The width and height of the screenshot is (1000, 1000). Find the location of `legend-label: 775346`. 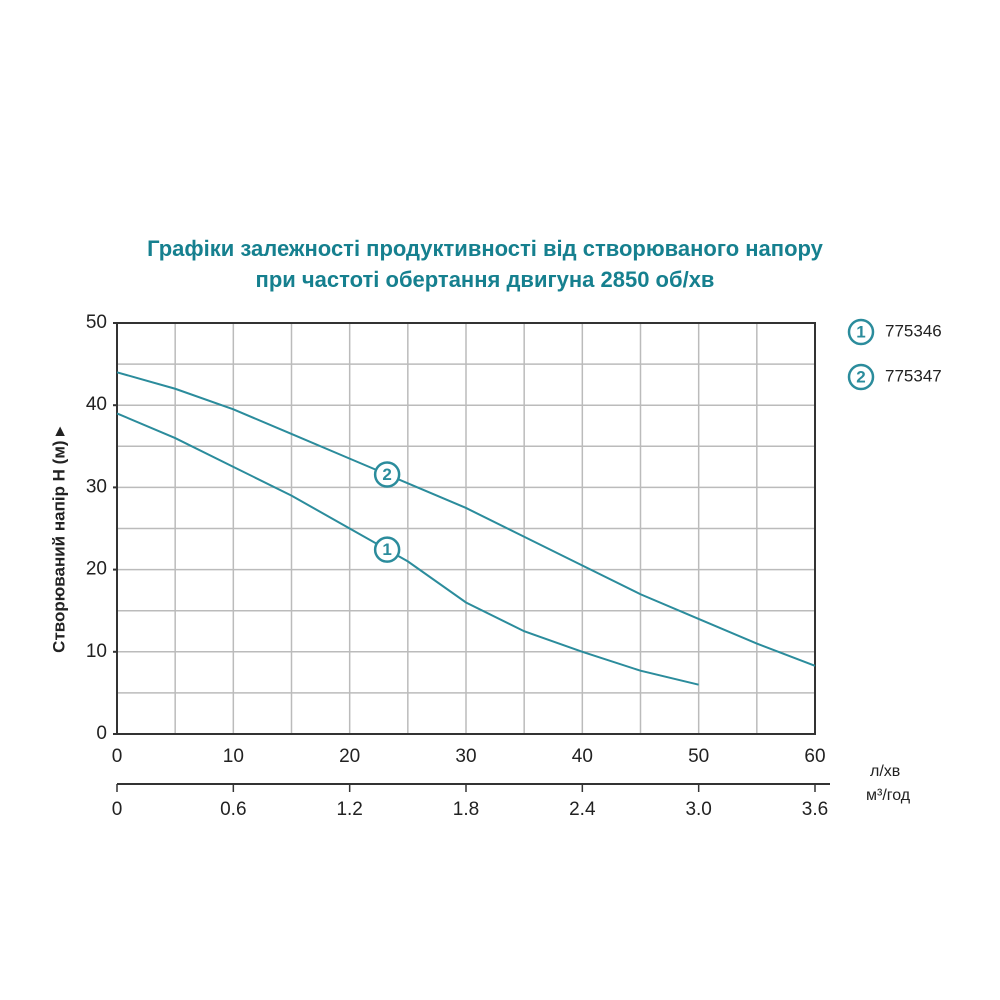

legend-label: 775346 is located at coordinates (913, 330).